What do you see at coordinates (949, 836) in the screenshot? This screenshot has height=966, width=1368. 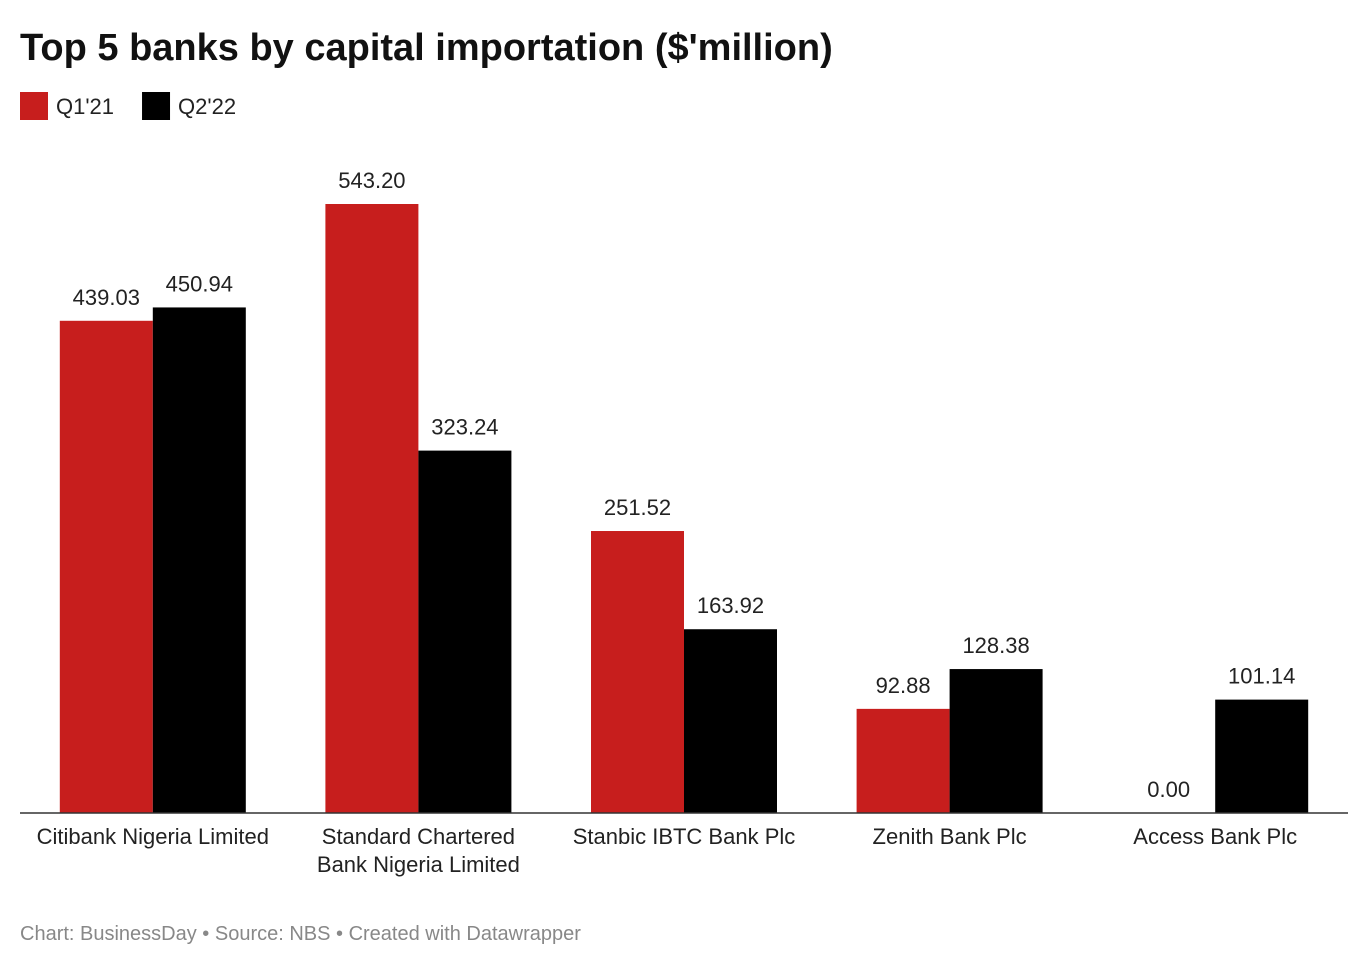 I see `x-tick-label: Zenith Bank Plc` at bounding box center [949, 836].